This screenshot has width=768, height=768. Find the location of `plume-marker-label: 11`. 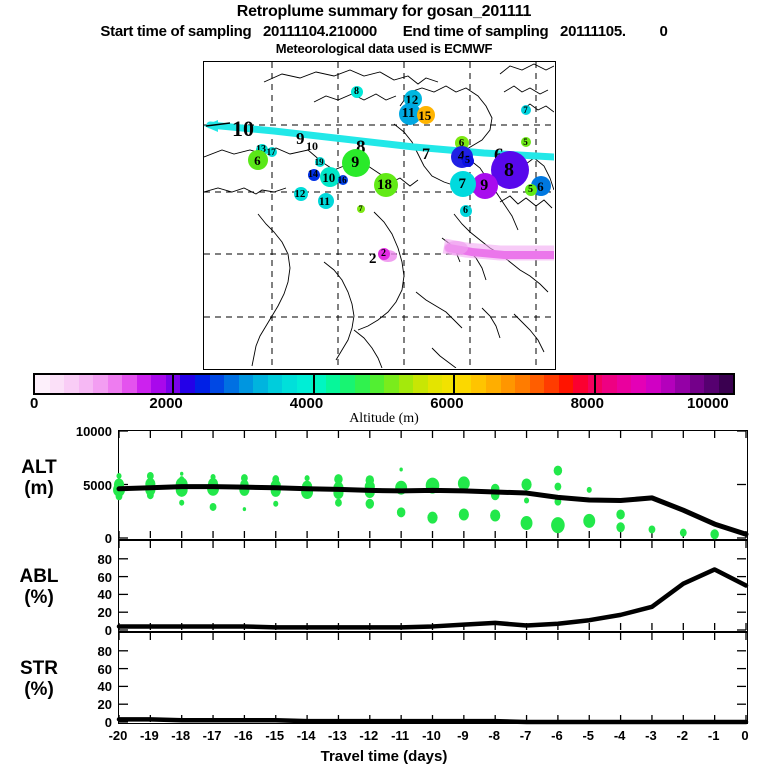

plume-marker-label: 11 is located at coordinates (324, 201).